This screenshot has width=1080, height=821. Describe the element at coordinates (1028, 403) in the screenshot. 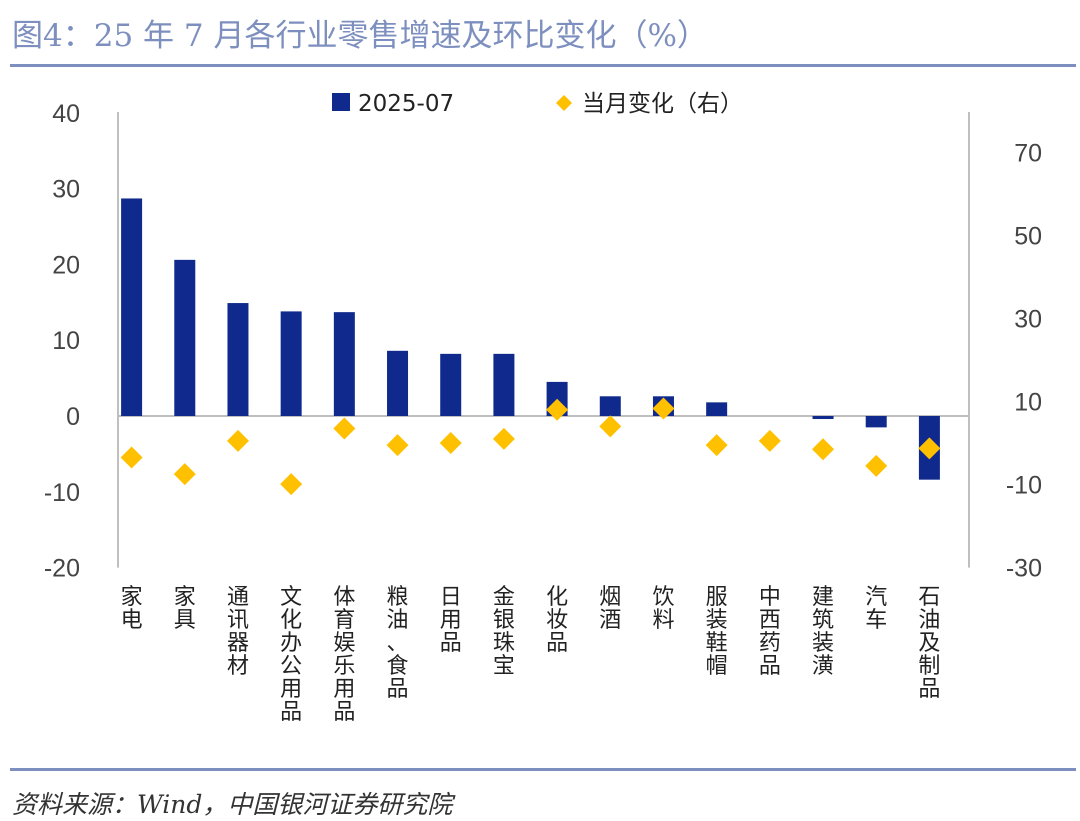

I see `right-tick-label: 10` at that location.